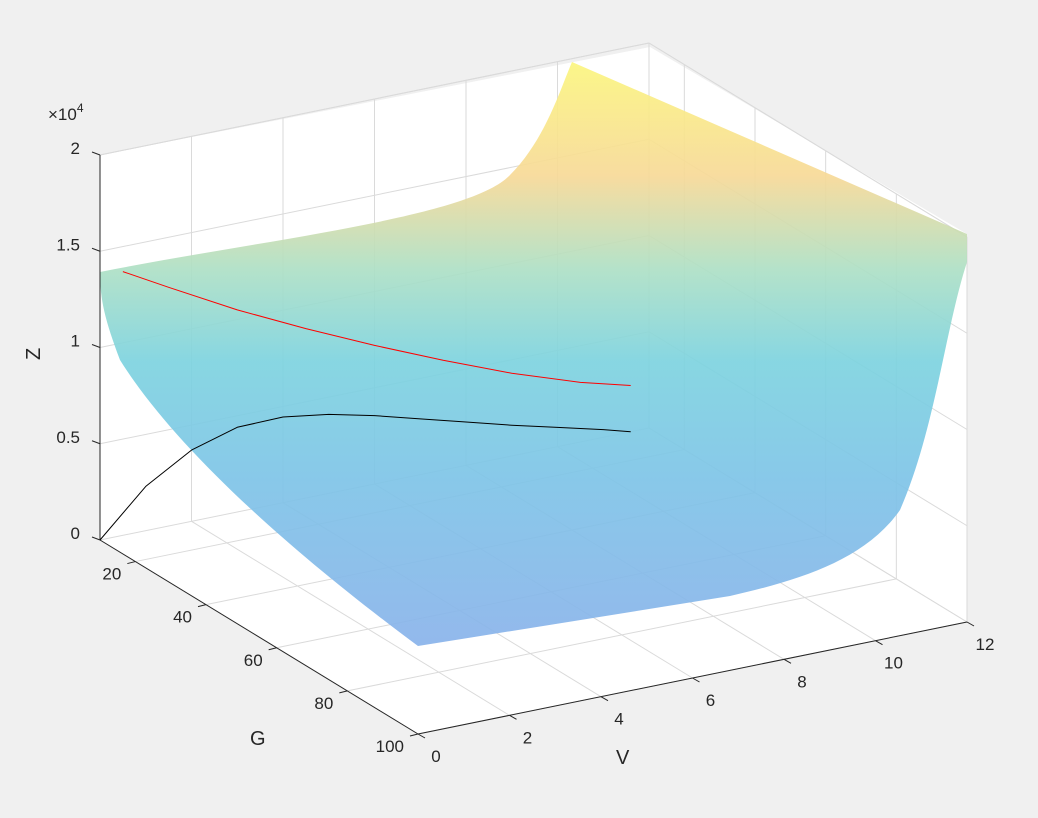  What do you see at coordinates (253, 660) in the screenshot?
I see `y-tick-label: 60` at bounding box center [253, 660].